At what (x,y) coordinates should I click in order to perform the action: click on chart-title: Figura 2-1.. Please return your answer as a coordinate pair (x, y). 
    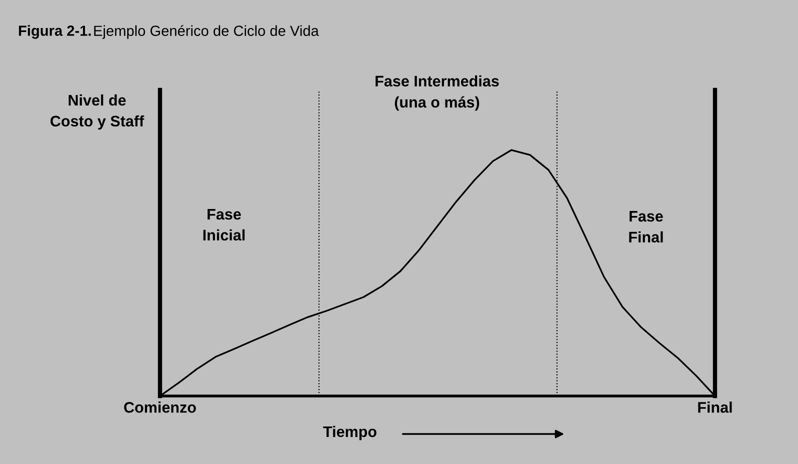
    Looking at the image, I should click on (54, 32).